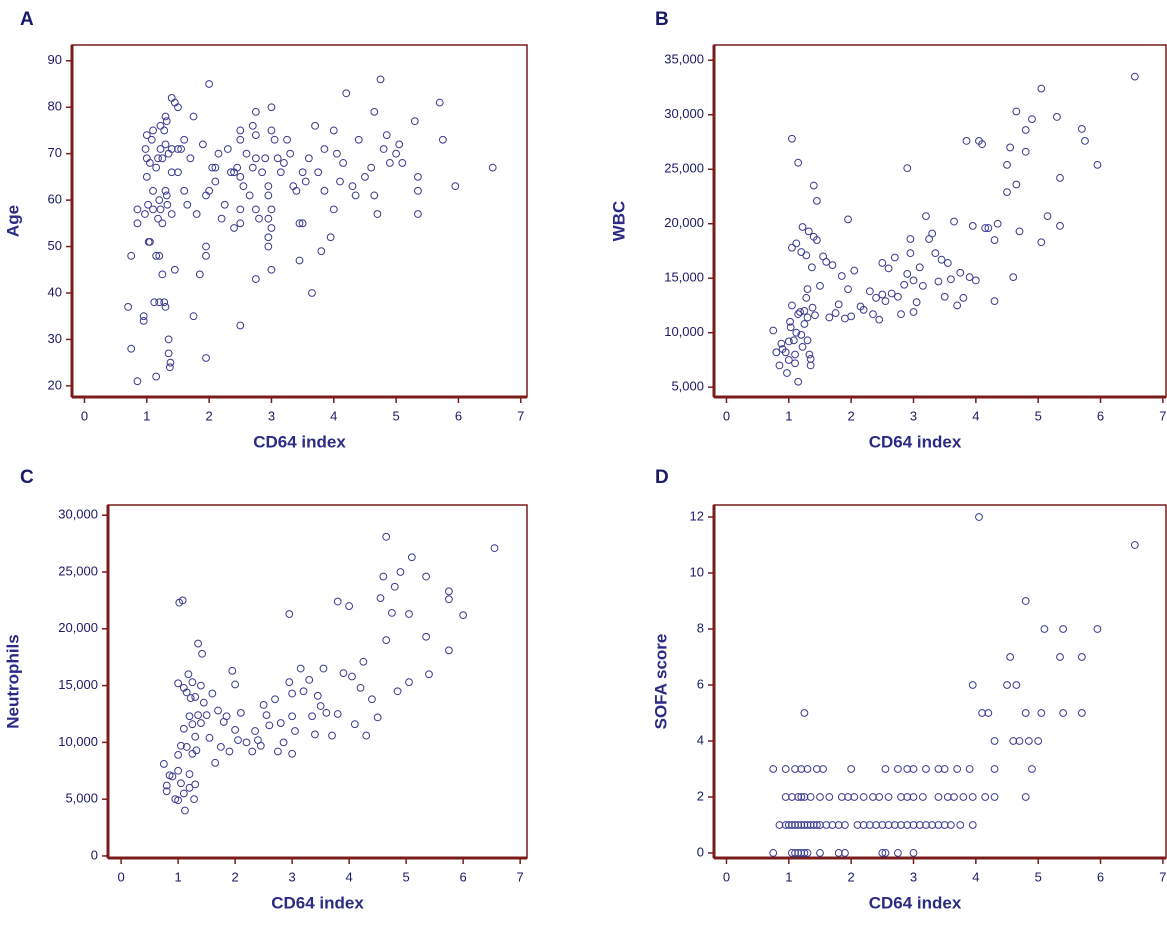 Image resolution: width=1167 pixels, height=925 pixels. What do you see at coordinates (687, 386) in the screenshot?
I see `y-tick-label: 5,000` at bounding box center [687, 386].